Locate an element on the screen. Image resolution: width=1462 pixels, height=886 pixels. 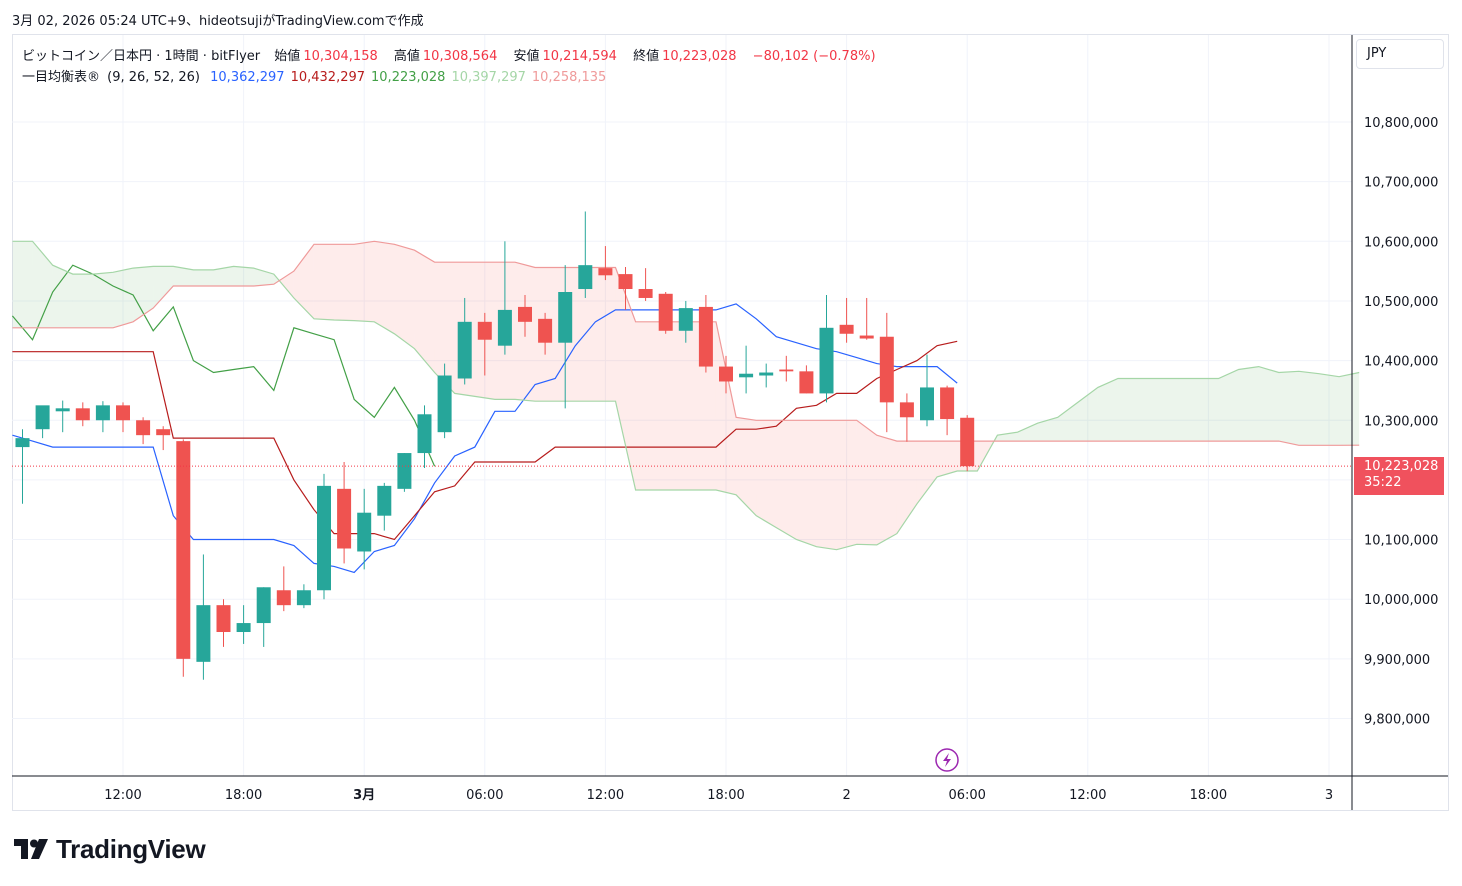
x-tick-label: 3月 is located at coordinates (364, 795).